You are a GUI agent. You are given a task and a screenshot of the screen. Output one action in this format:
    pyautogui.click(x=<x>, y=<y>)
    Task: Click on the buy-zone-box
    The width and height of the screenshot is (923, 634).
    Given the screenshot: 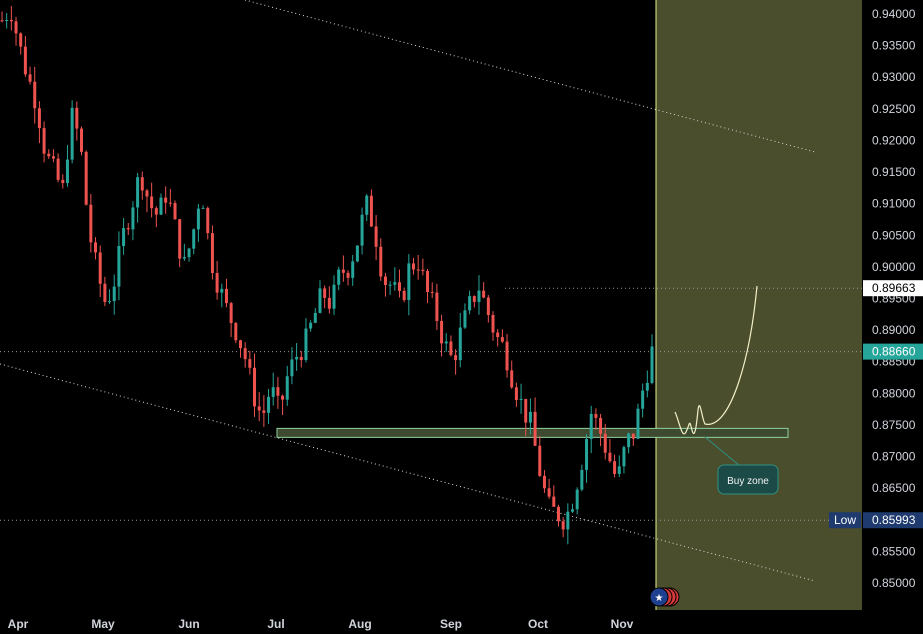 What is the action you would take?
    pyautogui.click(x=532, y=432)
    